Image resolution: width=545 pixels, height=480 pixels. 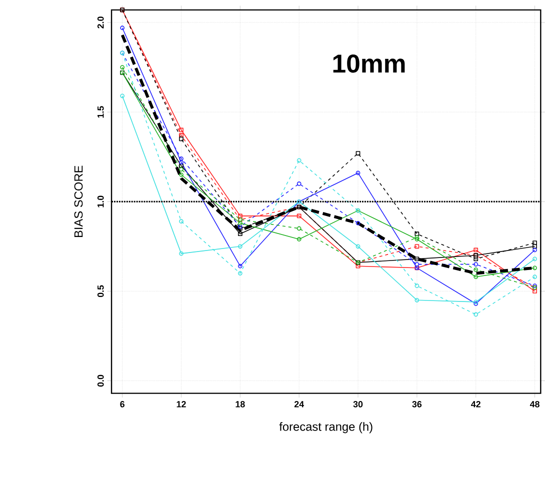 I want to click on y-axis-title: BIAS SCORE, so click(x=78, y=202).